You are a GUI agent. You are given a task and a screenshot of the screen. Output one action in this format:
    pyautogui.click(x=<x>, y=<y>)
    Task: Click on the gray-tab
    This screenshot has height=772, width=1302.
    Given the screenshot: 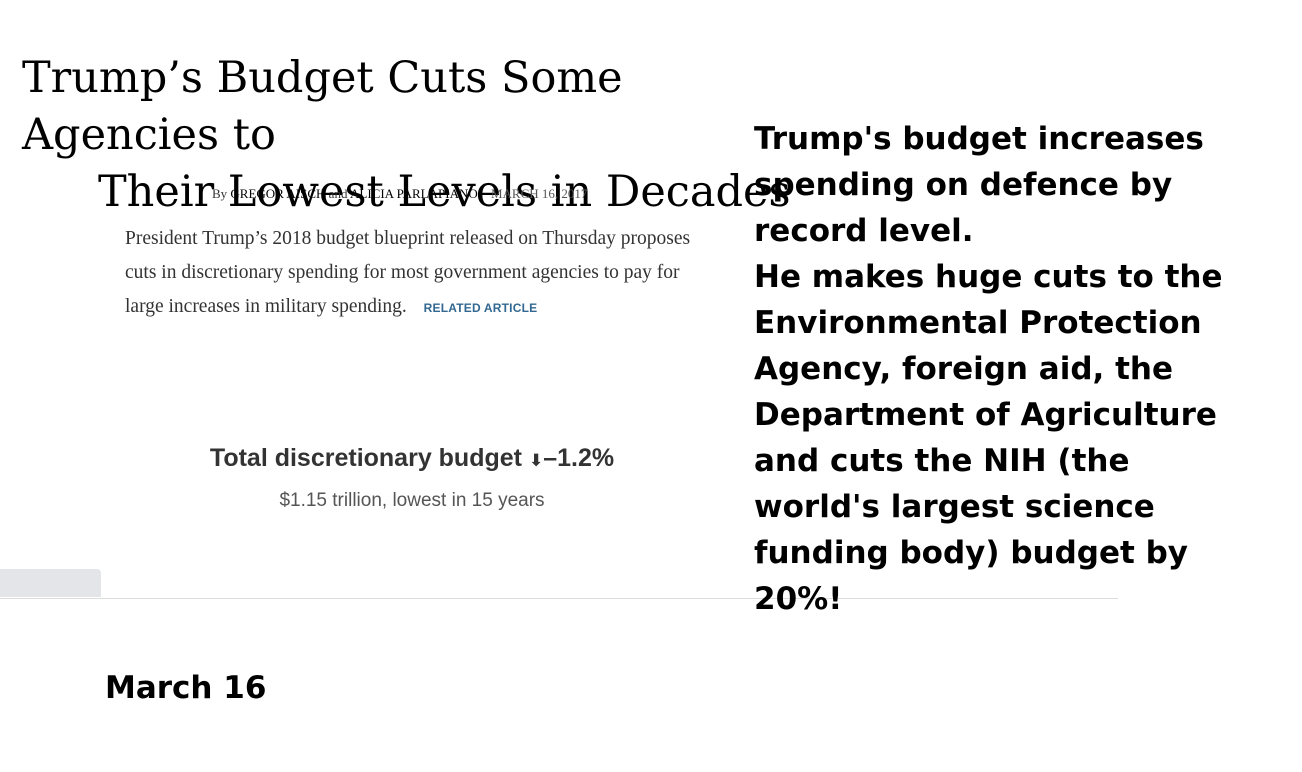 What is the action you would take?
    pyautogui.click(x=50, y=583)
    